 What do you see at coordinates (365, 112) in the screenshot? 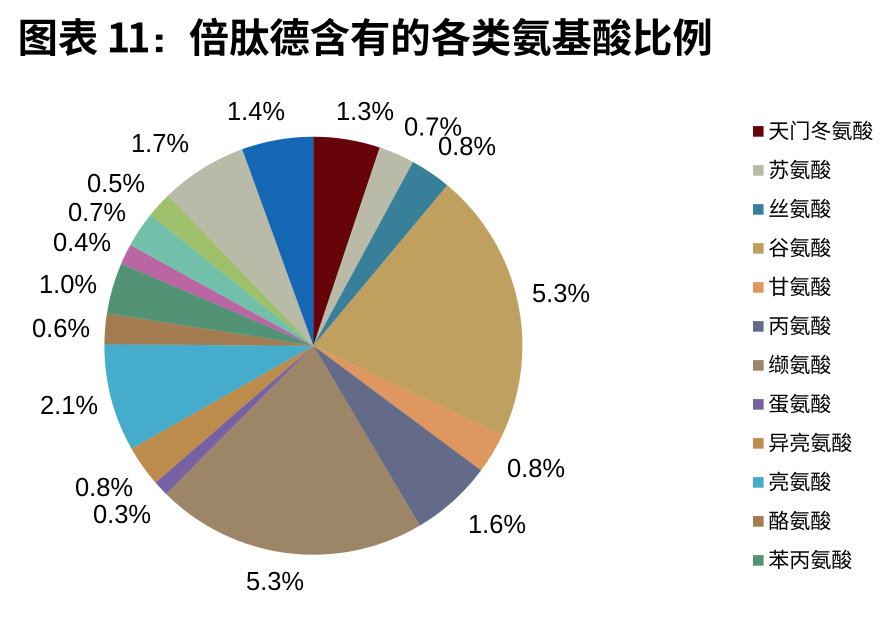
I see `svg-text: 1.3%` at bounding box center [365, 112].